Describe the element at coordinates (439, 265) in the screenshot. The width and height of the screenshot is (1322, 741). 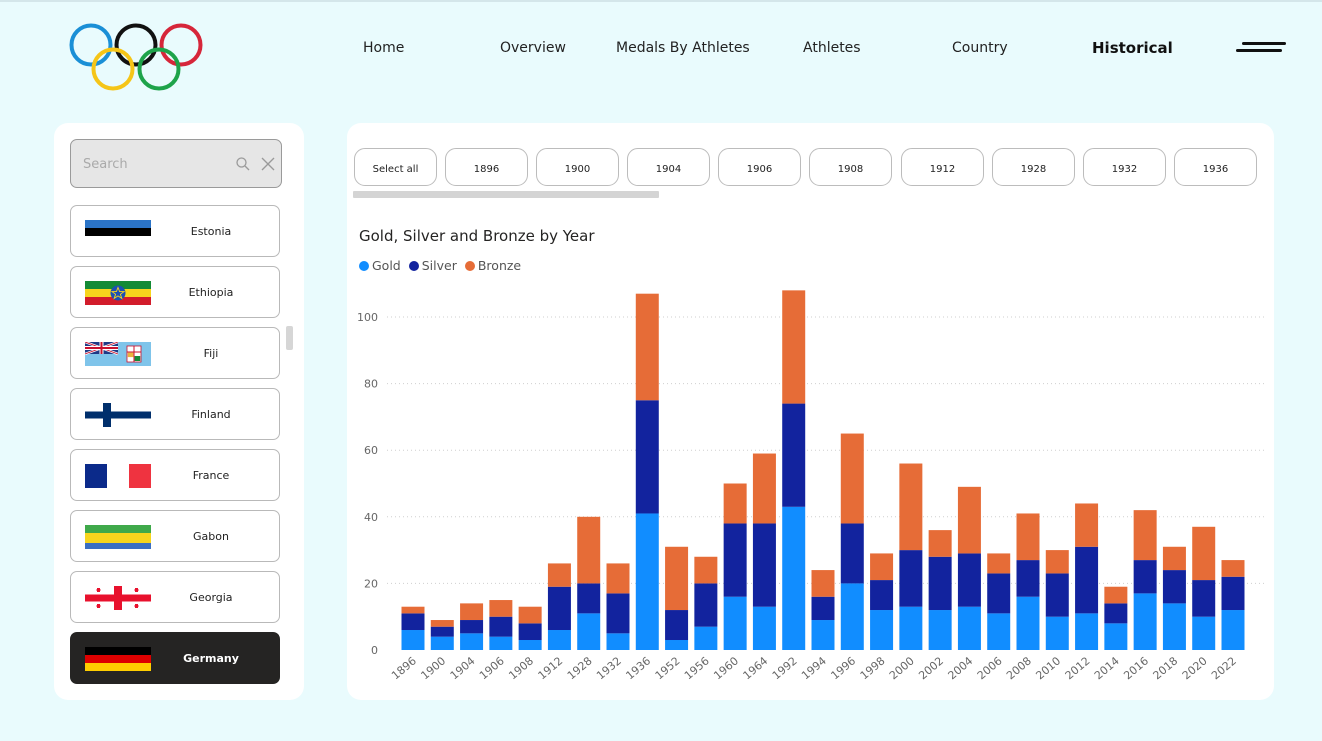
I see `legend-label-silver: Silver` at that location.